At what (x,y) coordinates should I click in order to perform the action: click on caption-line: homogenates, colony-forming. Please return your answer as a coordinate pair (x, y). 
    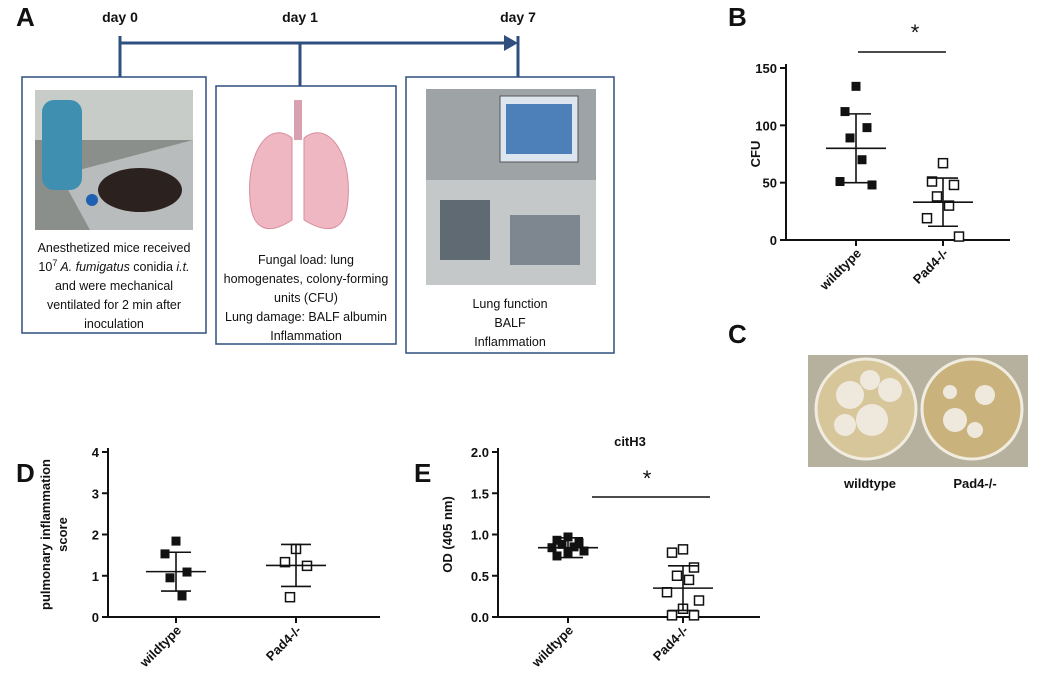
    Looking at the image, I should click on (306, 279).